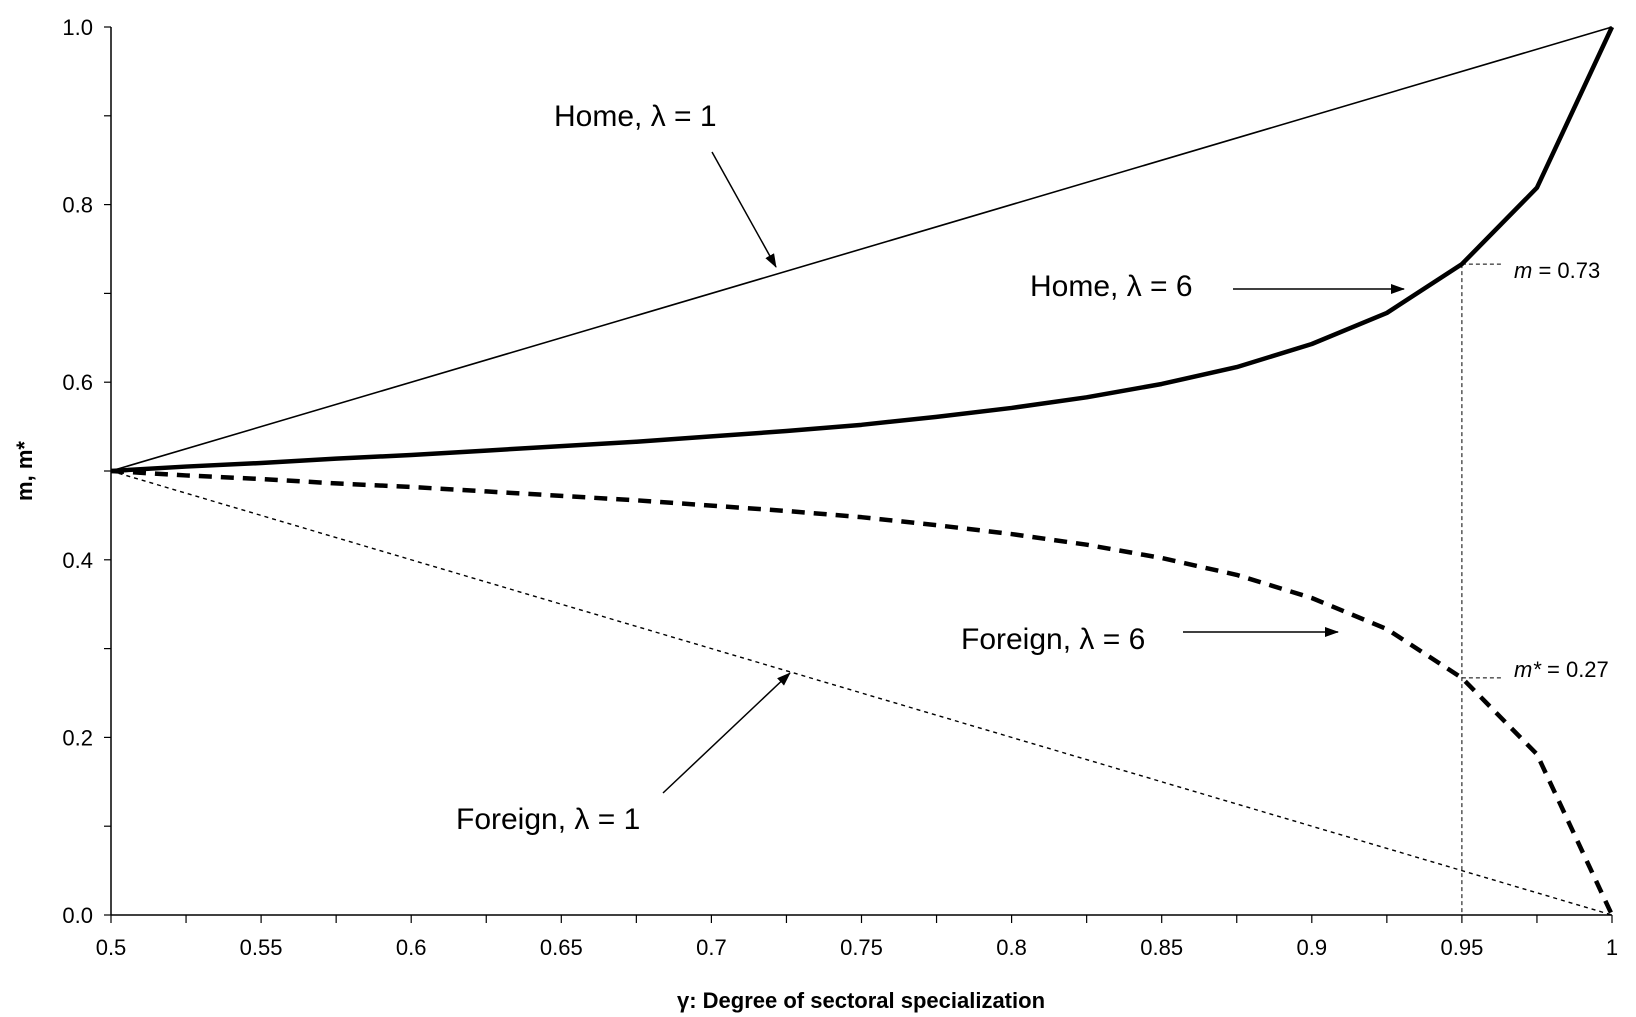 The height and width of the screenshot is (1017, 1636). Describe the element at coordinates (77, 560) in the screenshot. I see `y-tick-label: 0.4` at that location.